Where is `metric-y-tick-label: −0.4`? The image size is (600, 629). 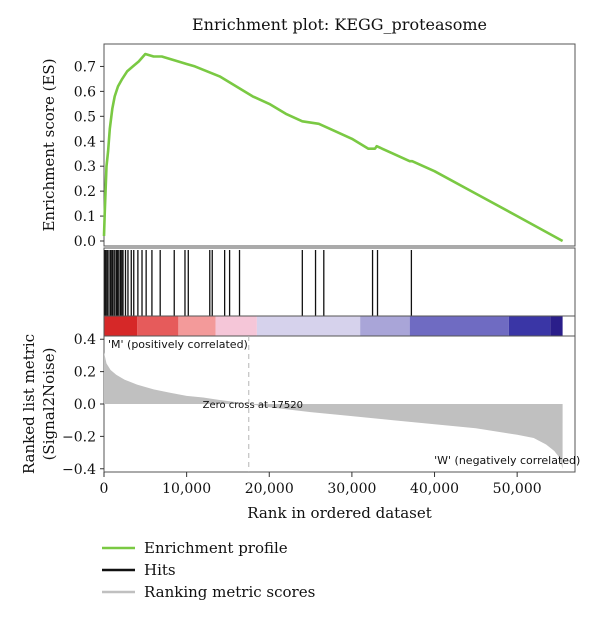 metric-y-tick-label: −0.4 is located at coordinates (79, 470).